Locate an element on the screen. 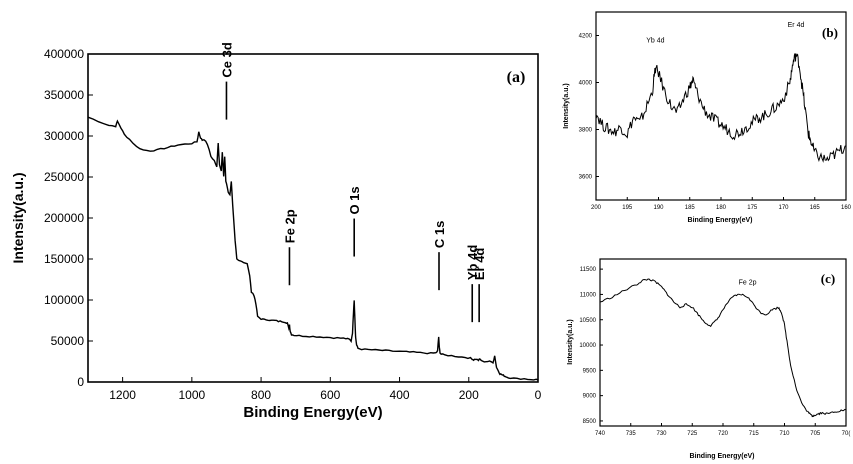 This screenshot has width=853, height=464. panel-b-frame is located at coordinates (721, 106).